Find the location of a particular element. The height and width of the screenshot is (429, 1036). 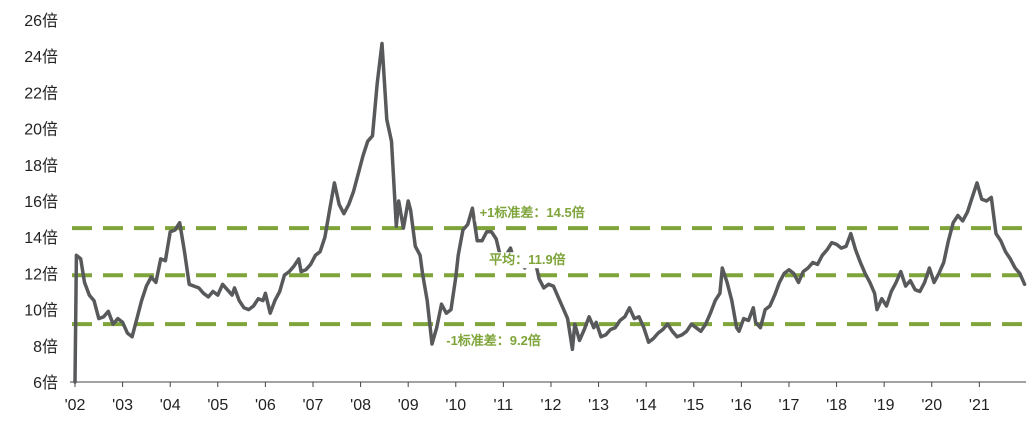

reference-line-label: +1标准差：14.5倍 is located at coordinates (532, 212).